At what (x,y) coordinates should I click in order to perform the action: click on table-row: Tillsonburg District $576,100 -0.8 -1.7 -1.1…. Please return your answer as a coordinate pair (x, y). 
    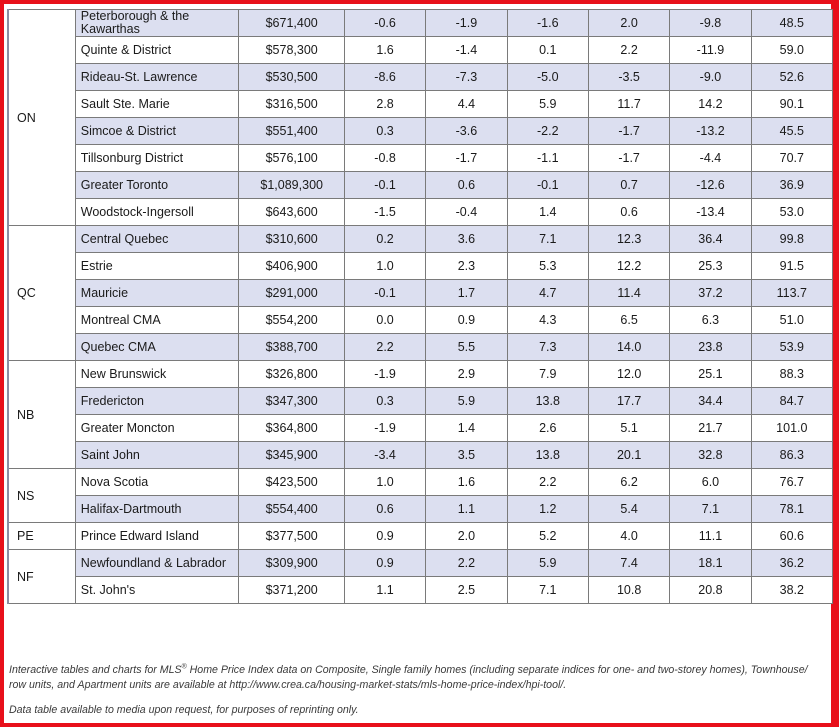
    Looking at the image, I should click on (421, 158).